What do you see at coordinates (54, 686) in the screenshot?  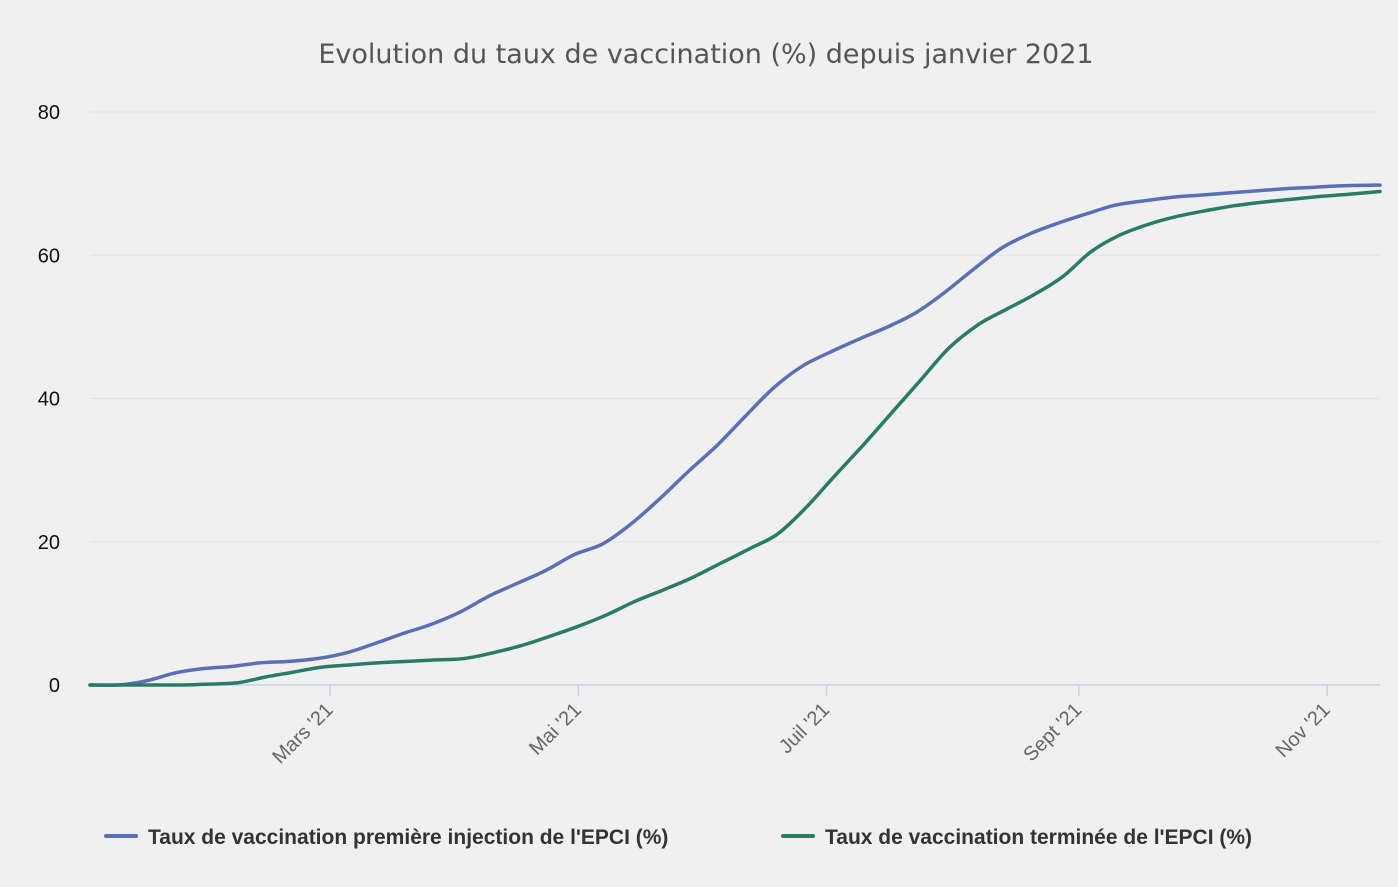 I see `y-tick-label-0: 0` at bounding box center [54, 686].